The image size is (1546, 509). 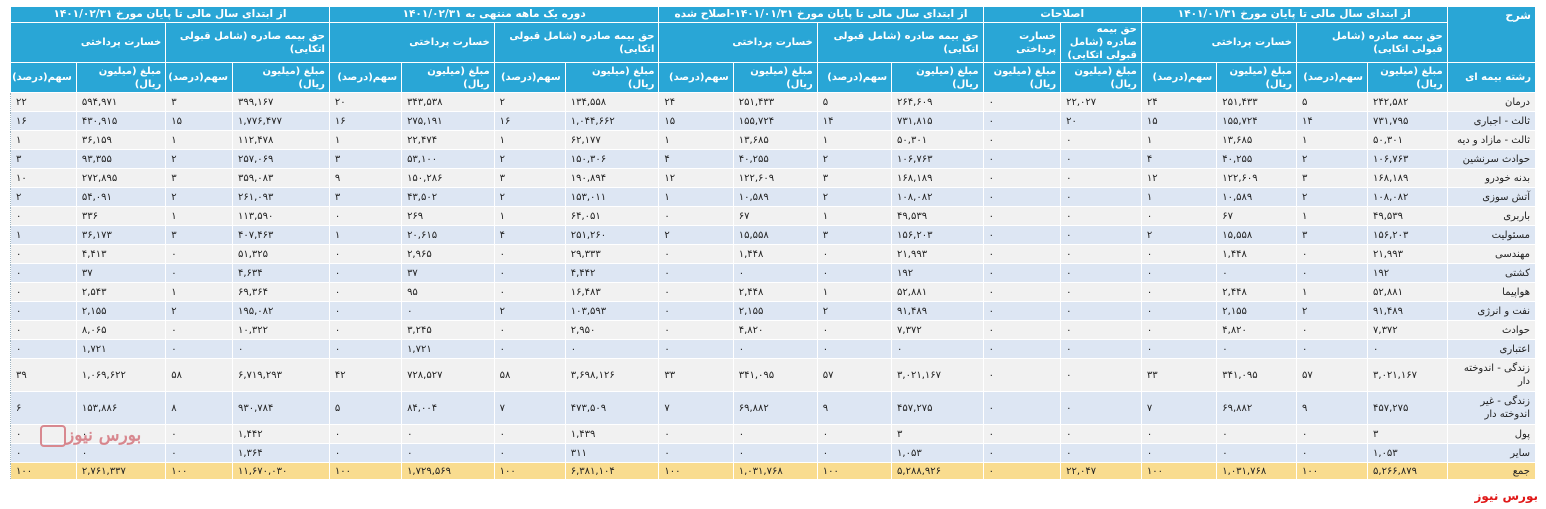 What do you see at coordinates (1256, 311) in the screenshot?
I see `table-cell: ۲,۱۵۵` at bounding box center [1256, 311].